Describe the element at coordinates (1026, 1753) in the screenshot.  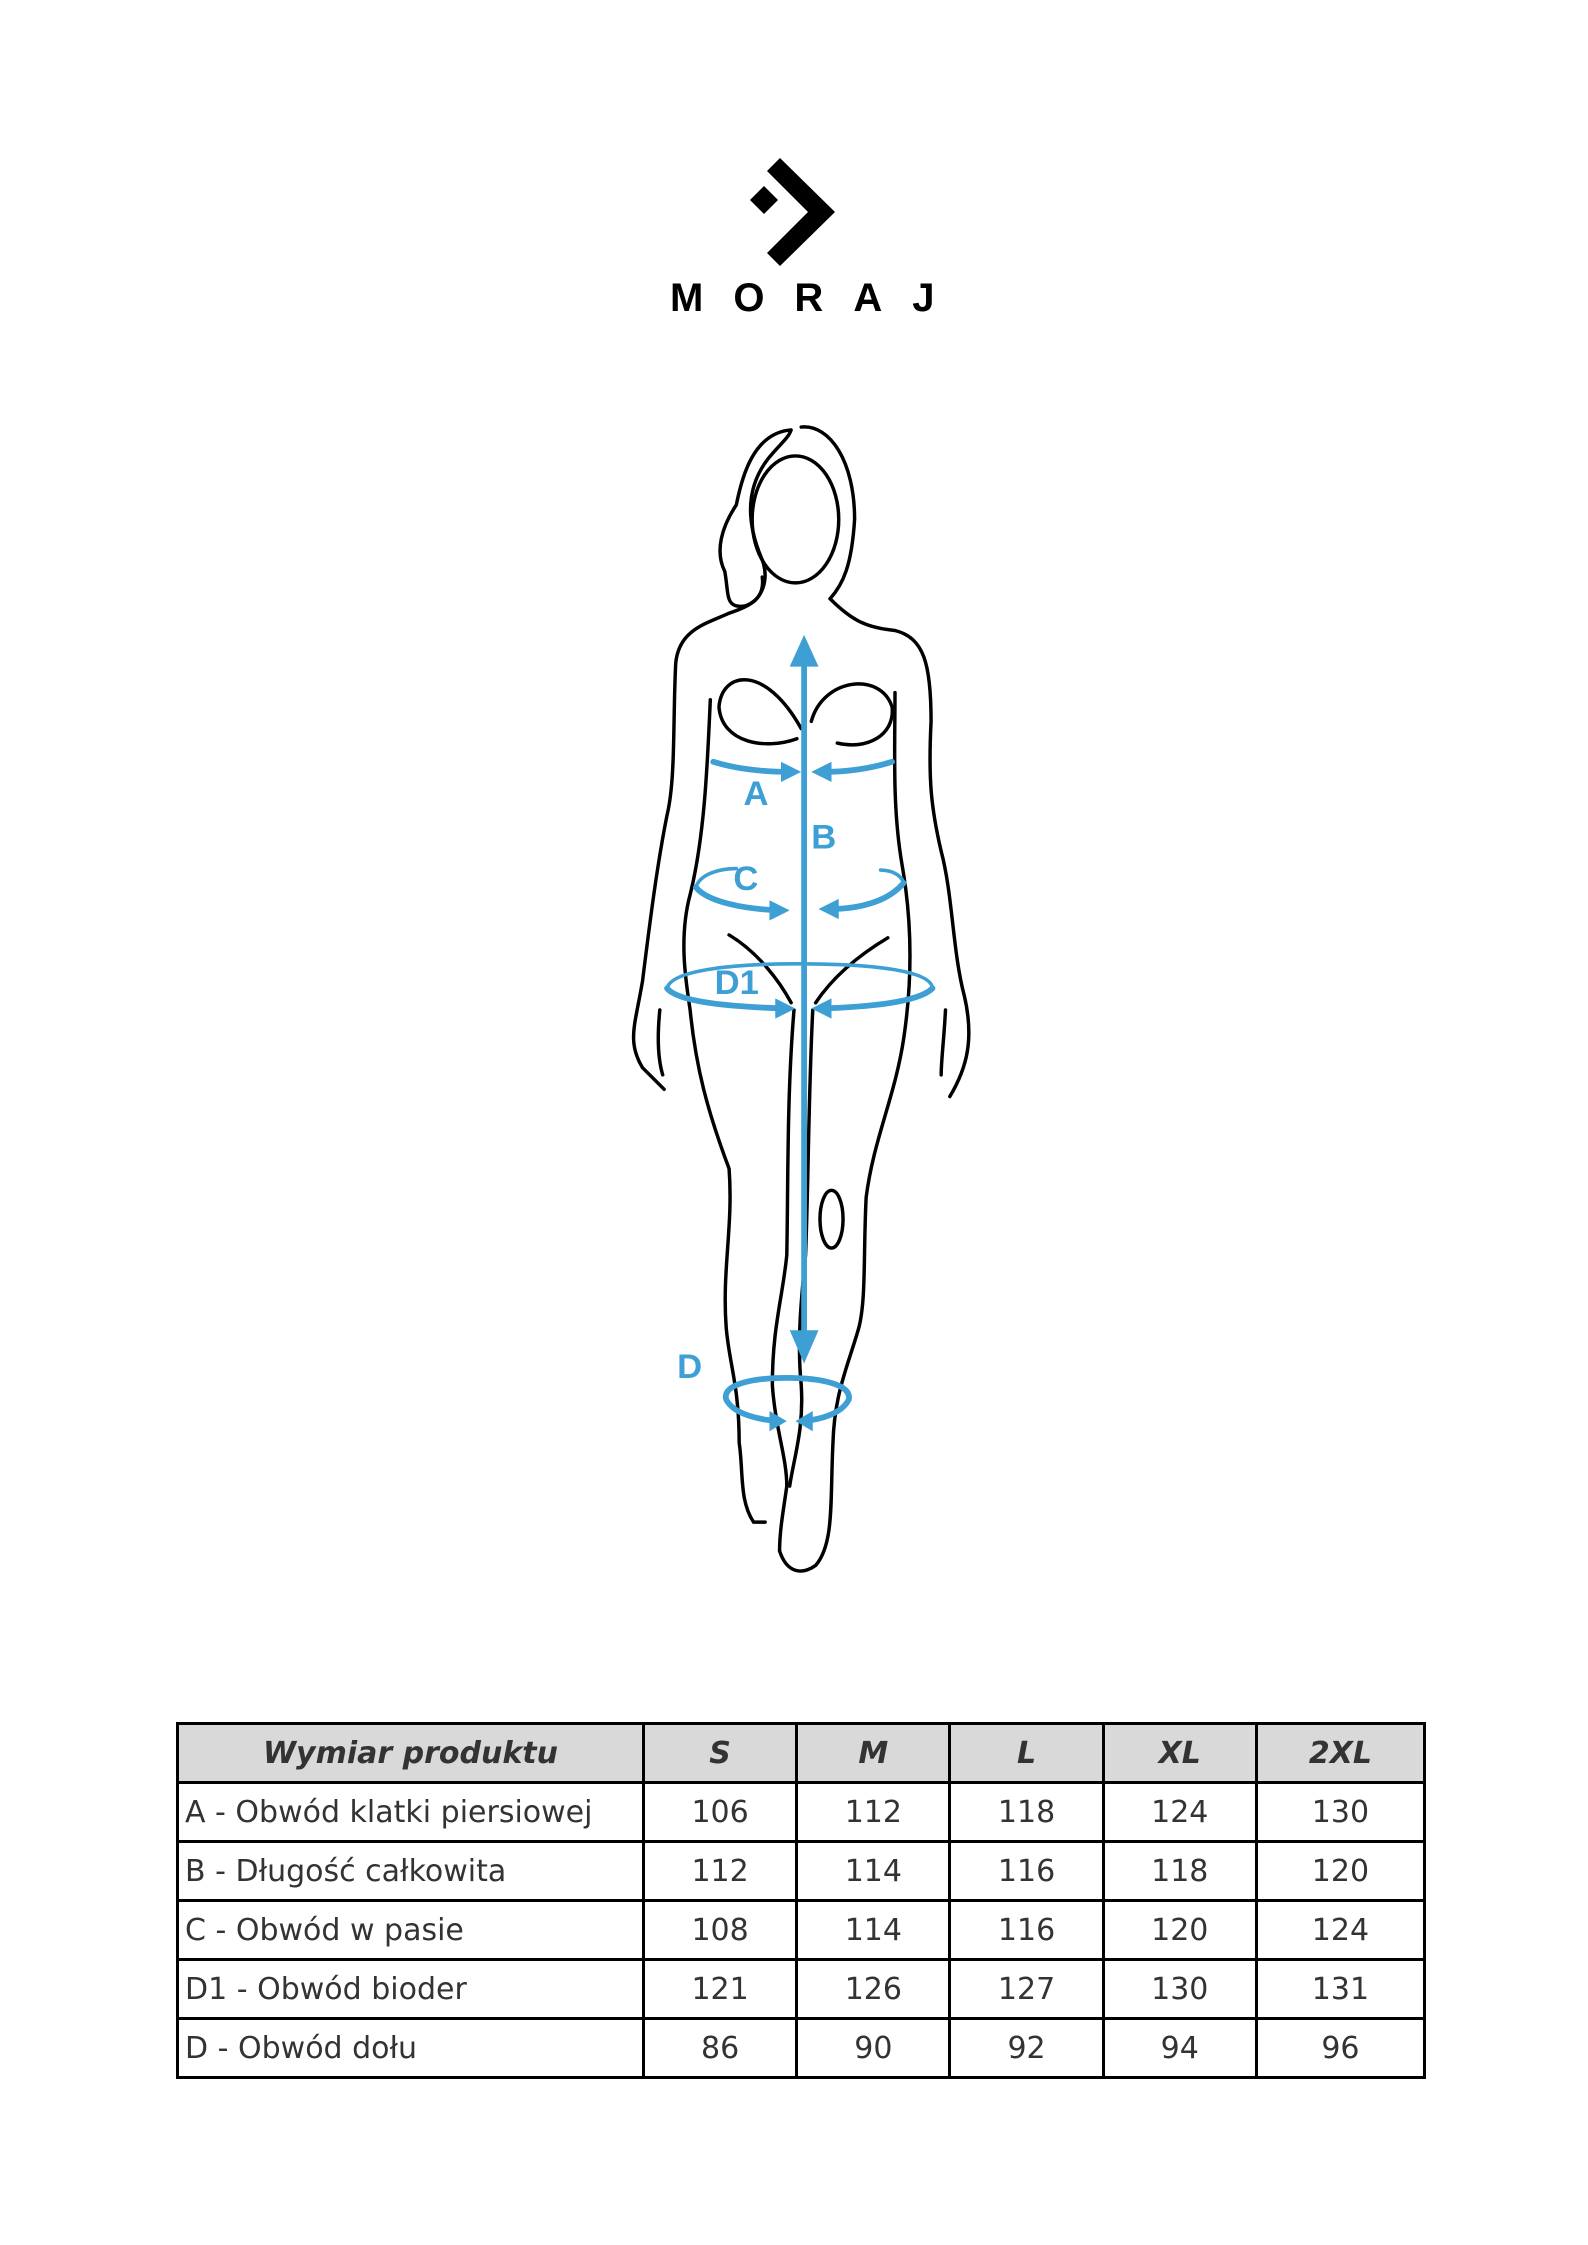
I see `header-size: L` at that location.